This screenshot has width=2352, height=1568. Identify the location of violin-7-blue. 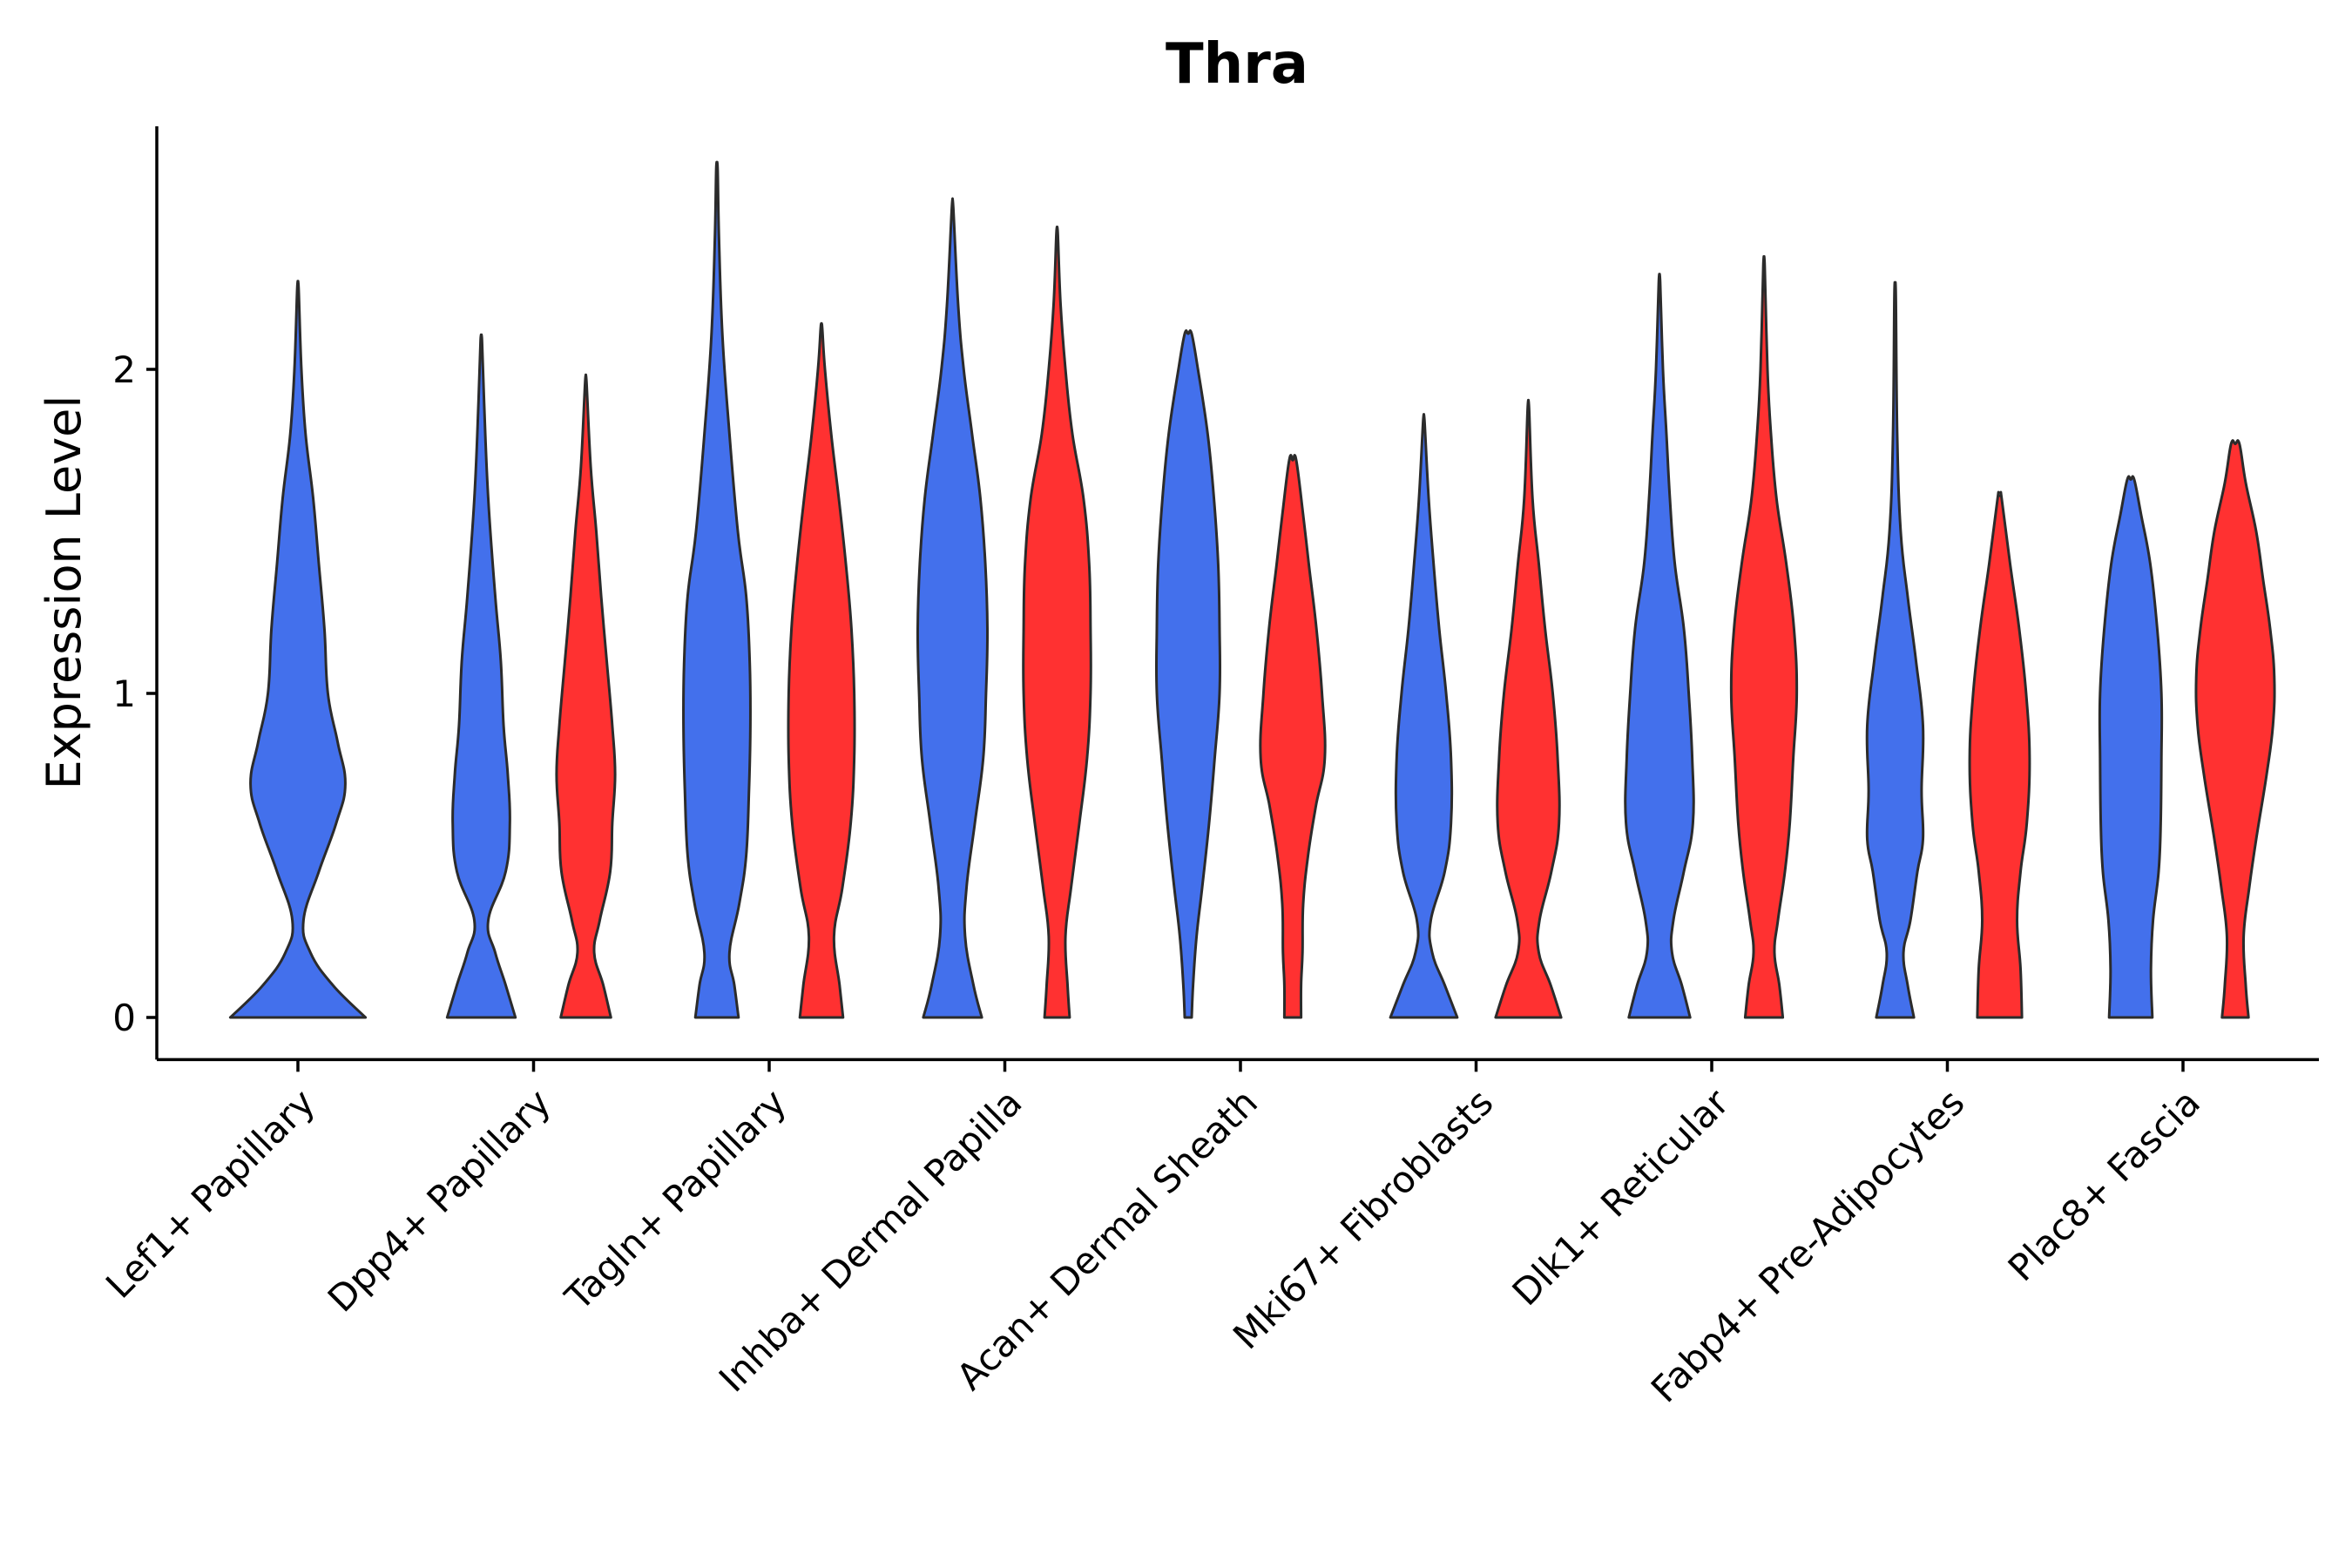
(1659, 646).